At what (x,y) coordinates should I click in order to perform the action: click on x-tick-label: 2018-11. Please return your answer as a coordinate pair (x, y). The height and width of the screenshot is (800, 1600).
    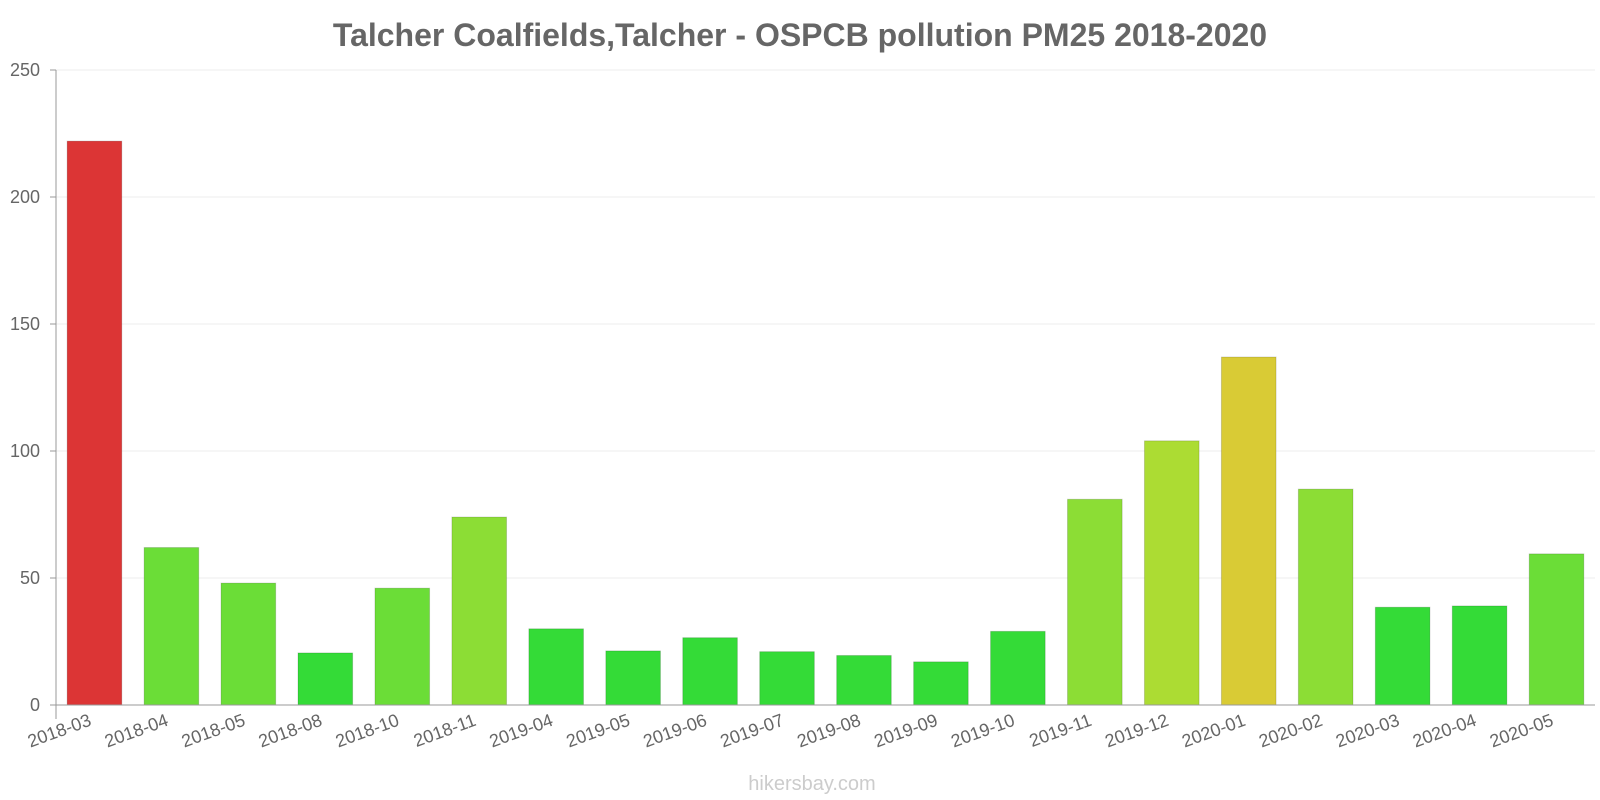
    Looking at the image, I should click on (445, 730).